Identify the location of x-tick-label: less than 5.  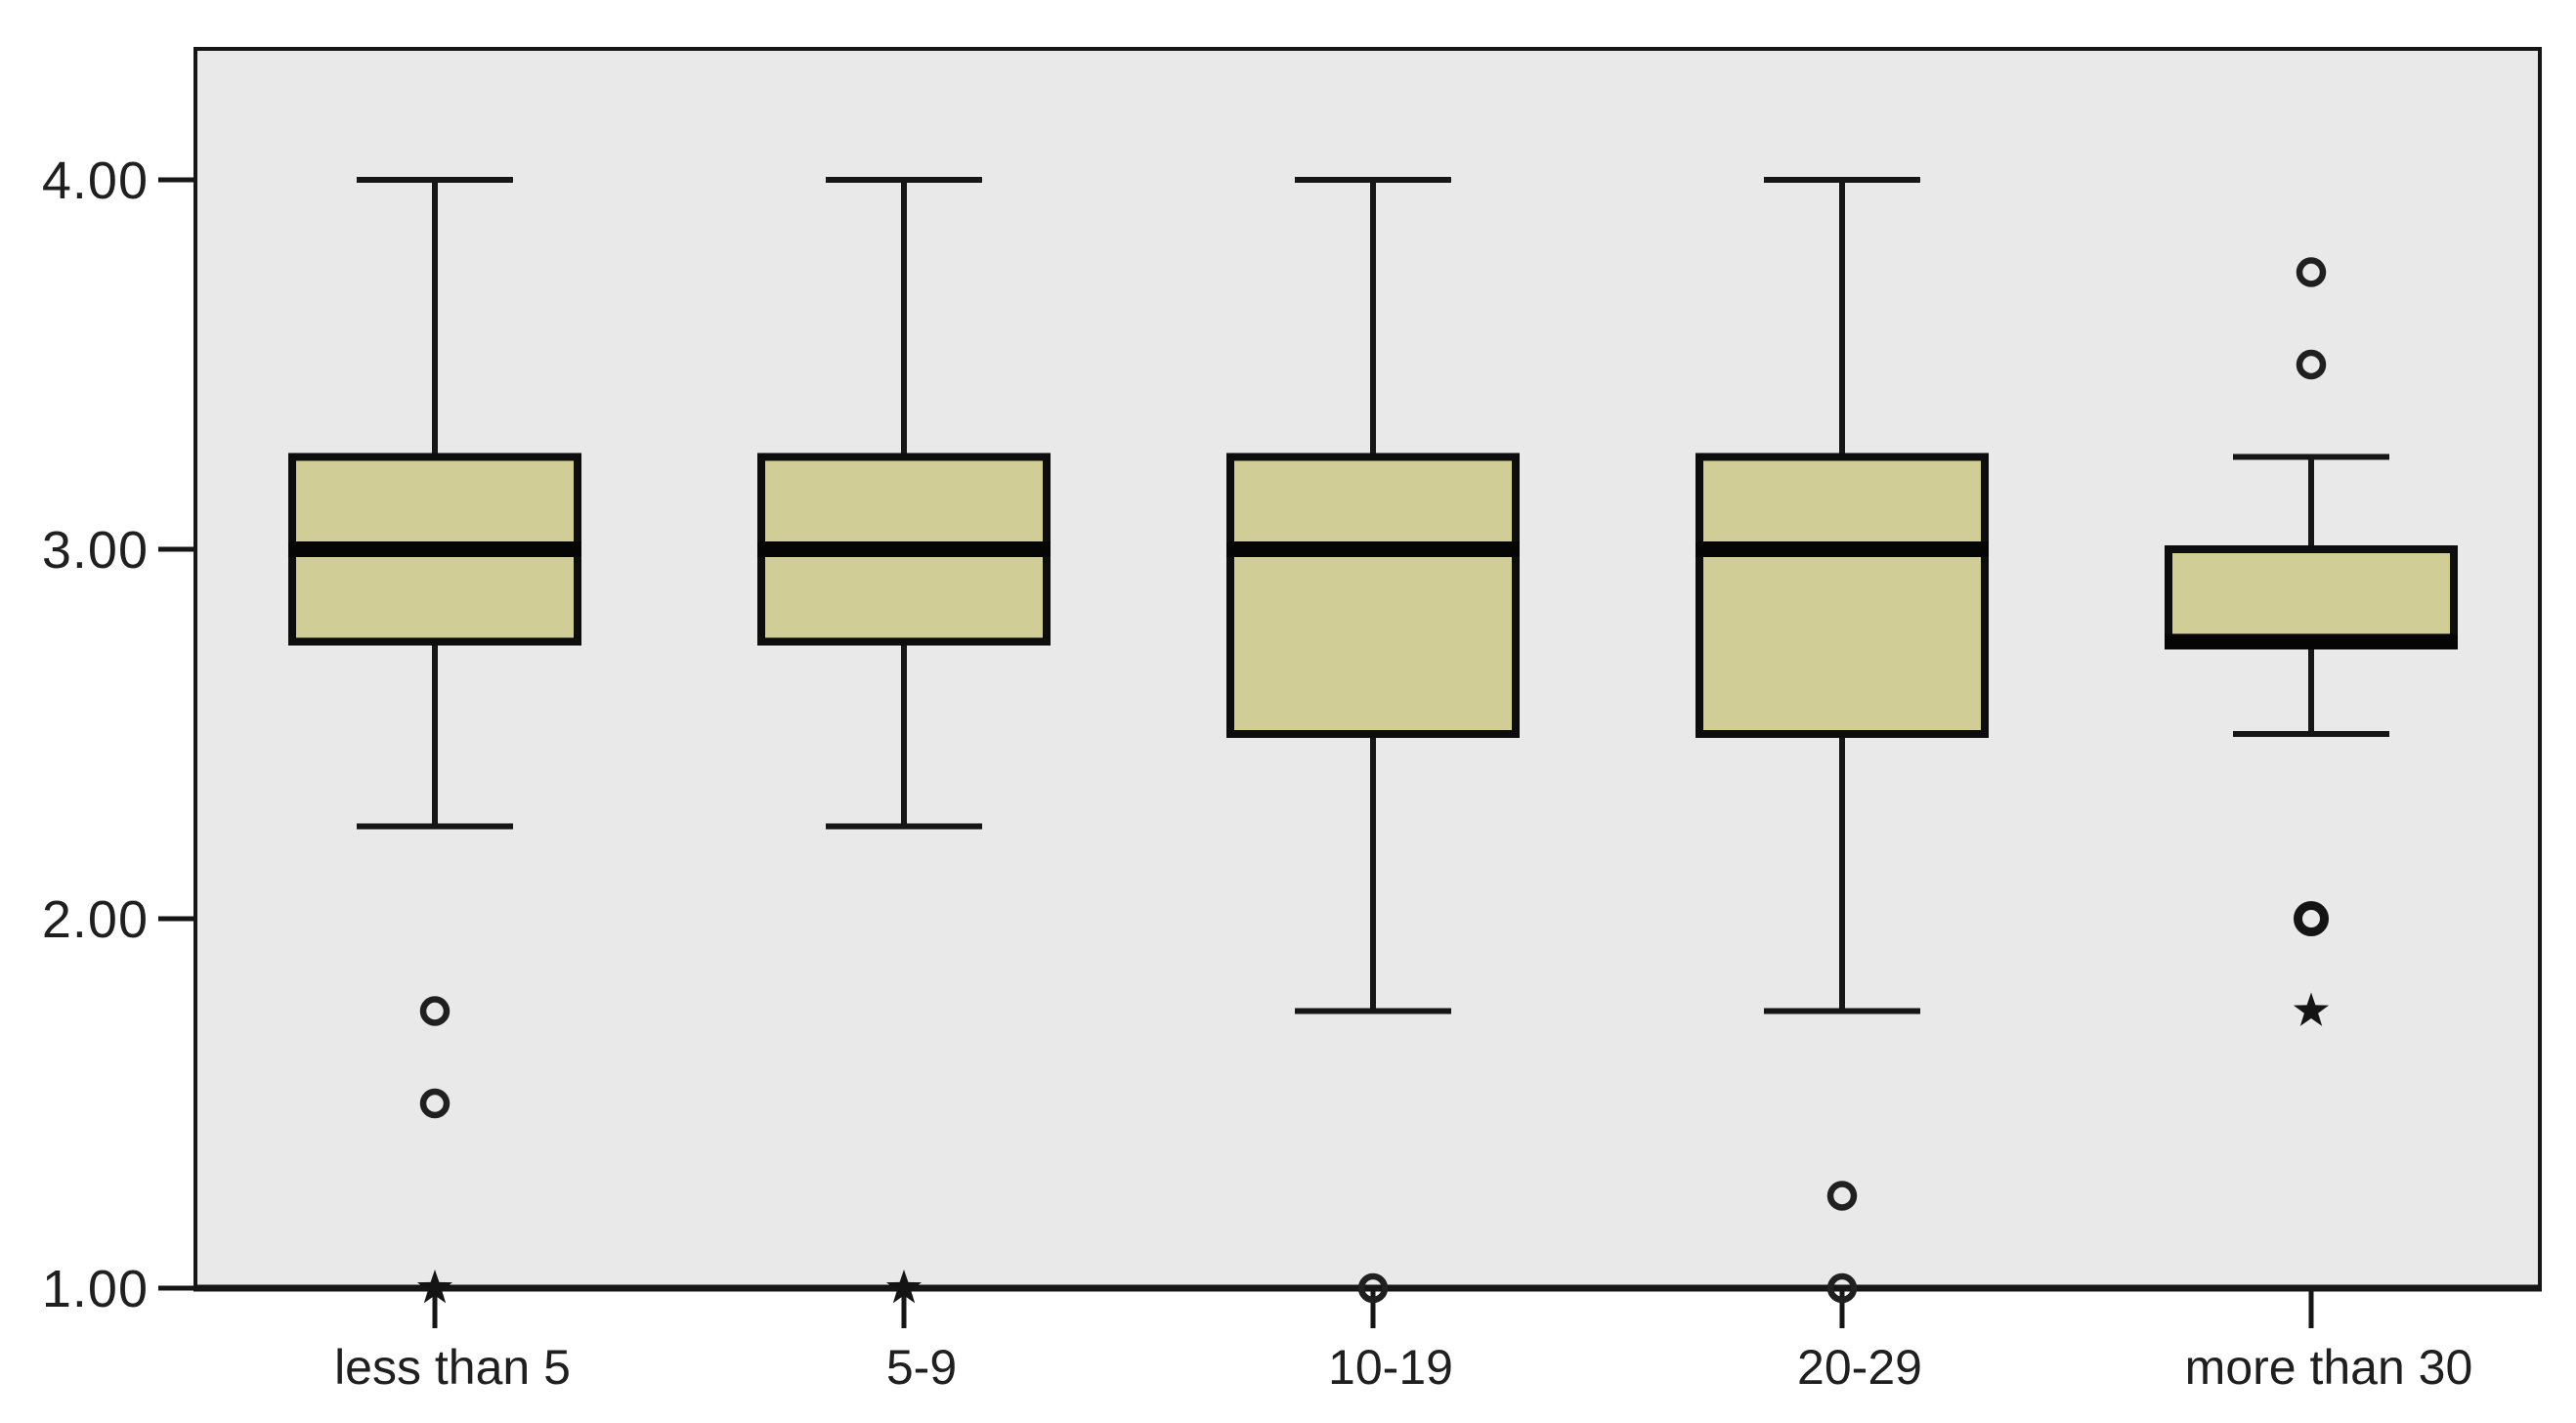
(453, 1367).